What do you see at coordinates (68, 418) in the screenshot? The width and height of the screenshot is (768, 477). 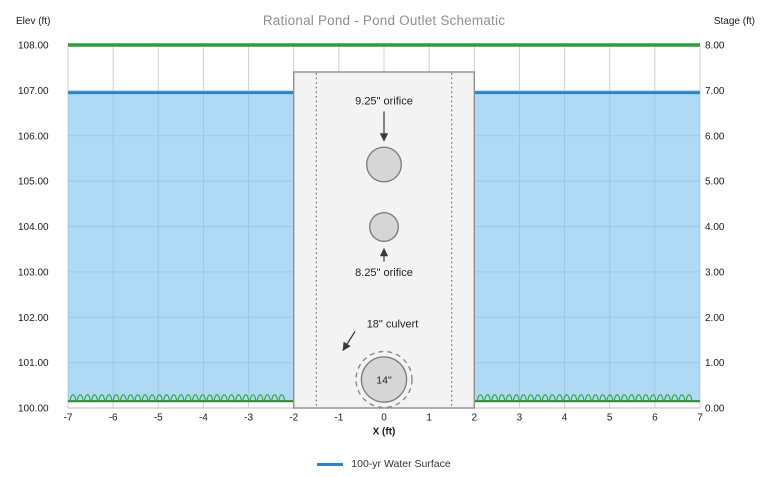 I see `x-tick-label: -7` at bounding box center [68, 418].